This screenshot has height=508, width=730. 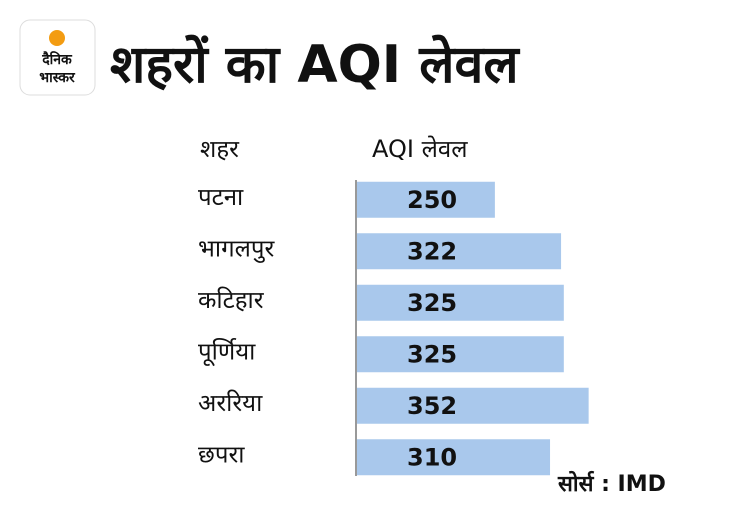 I want to click on logo-text: दैनिक, so click(x=57, y=59).